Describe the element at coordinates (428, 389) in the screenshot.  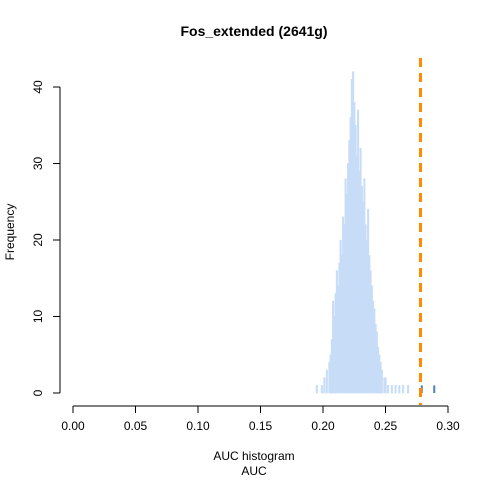
I see `observed-bars` at that location.